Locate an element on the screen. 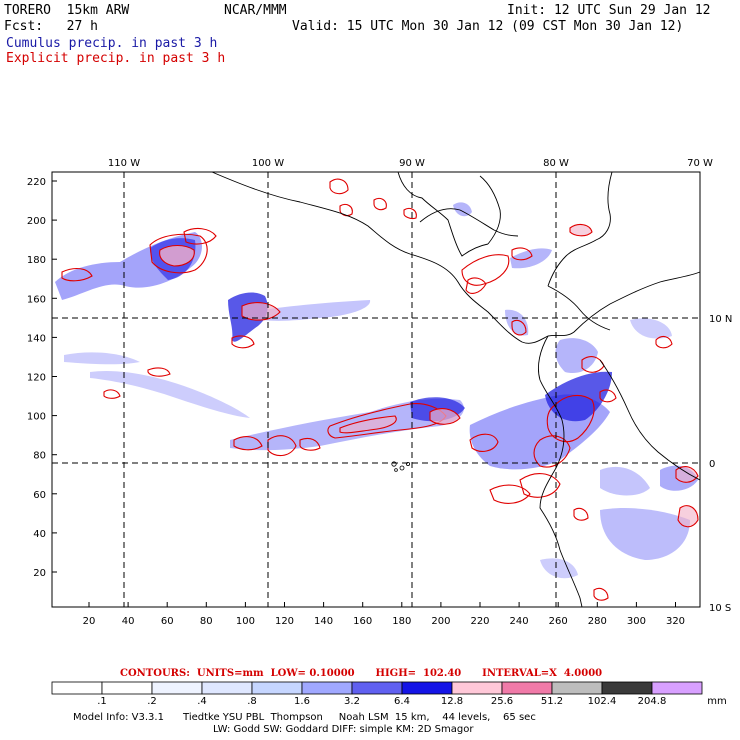 The width and height of the screenshot is (740, 740). y-index-label: 200 is located at coordinates (36, 221).